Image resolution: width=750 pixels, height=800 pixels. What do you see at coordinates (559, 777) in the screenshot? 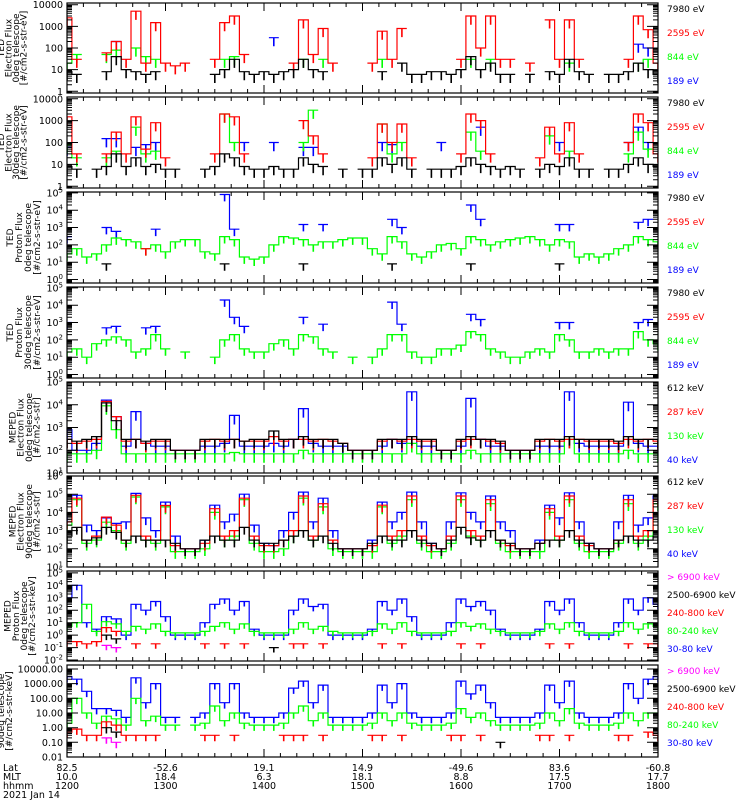
I see `x-tick-mlt: 17.5` at bounding box center [559, 777].